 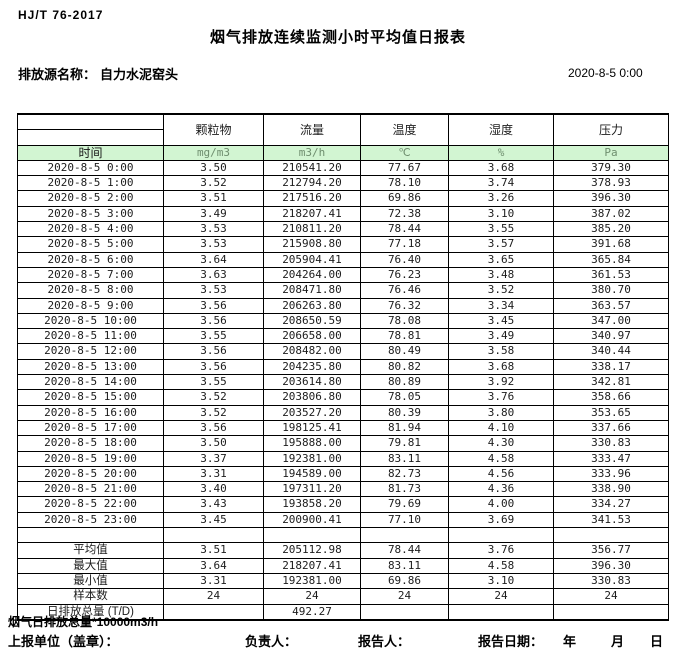 What do you see at coordinates (343, 596) in the screenshot?
I see `summary-row: 样本数 24 24 24 24 24` at bounding box center [343, 596].